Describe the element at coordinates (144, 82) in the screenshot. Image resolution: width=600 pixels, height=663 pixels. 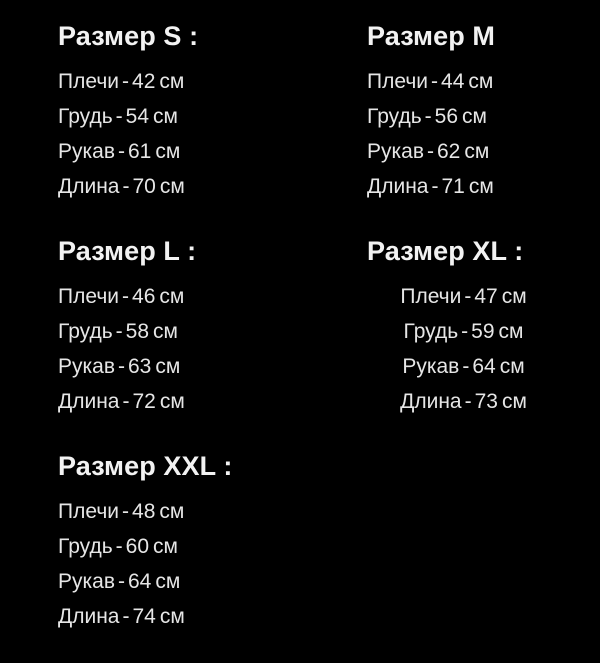
I see `measurement-value: 42` at that location.